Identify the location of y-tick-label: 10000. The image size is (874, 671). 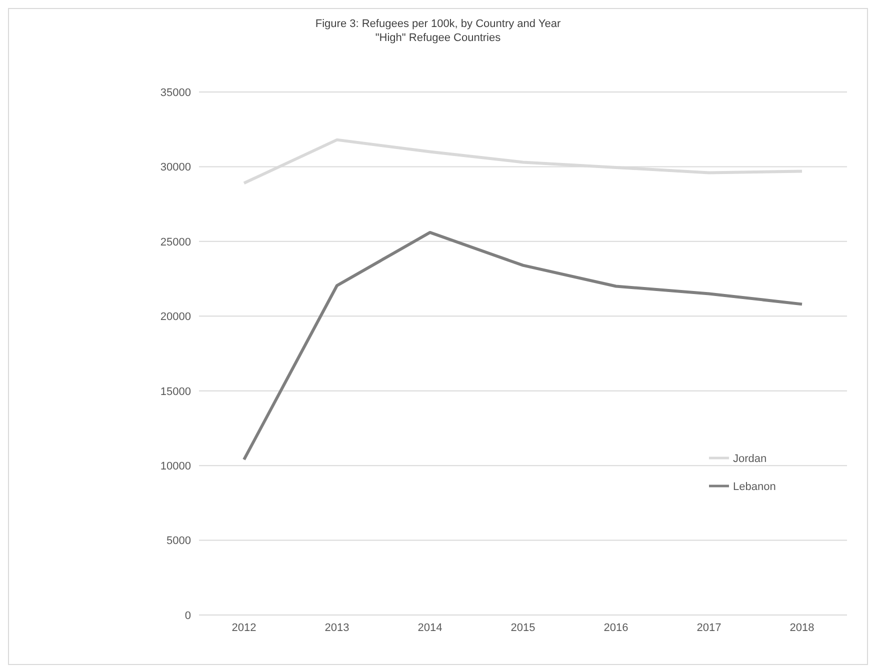
(175, 466).